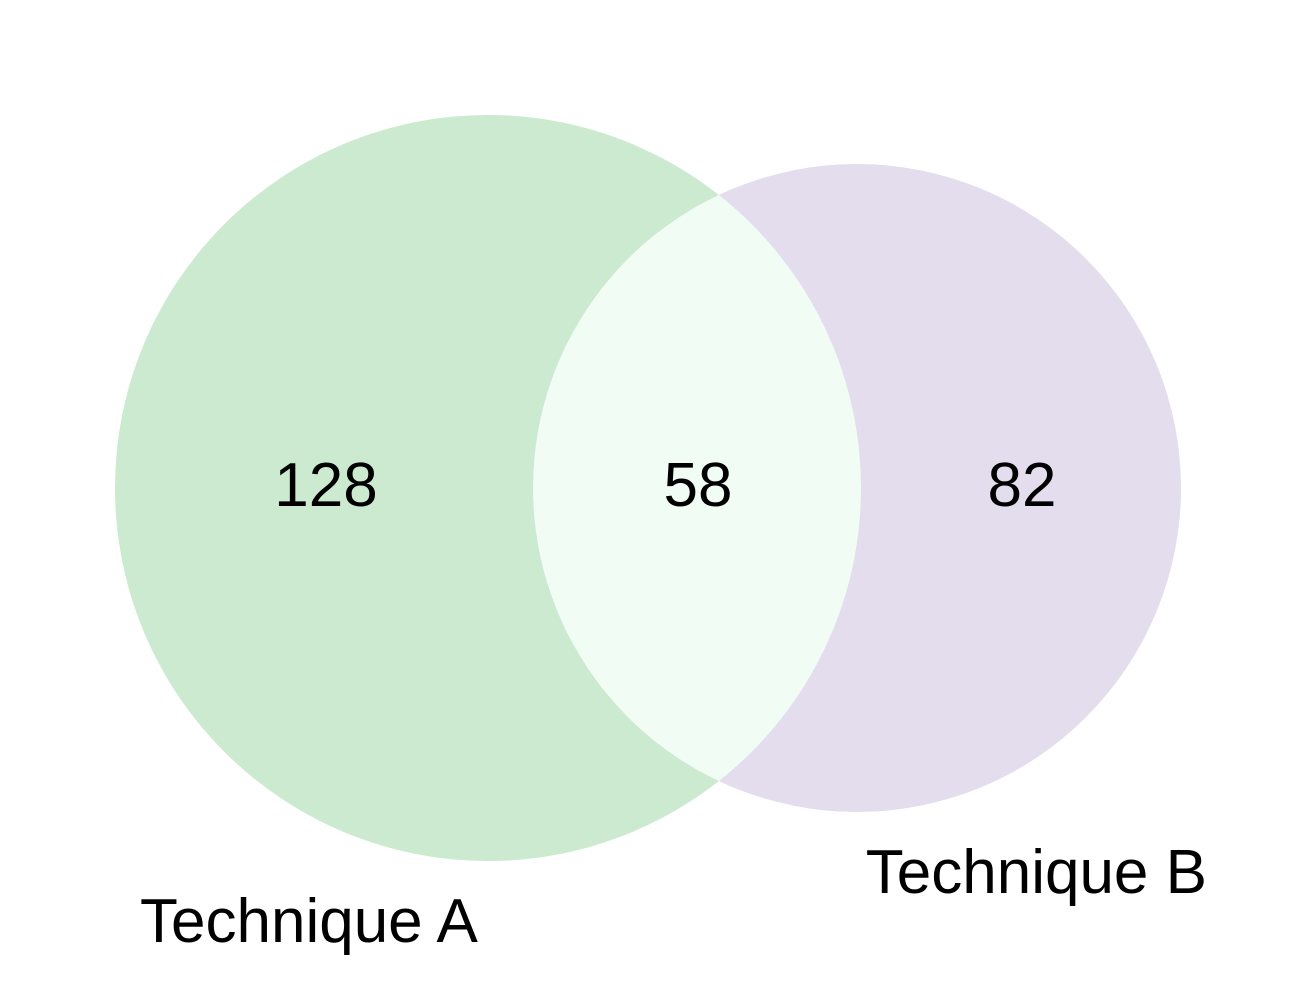 The height and width of the screenshot is (986, 1297). I want to click on set-b-label: Technique B, so click(1036, 872).